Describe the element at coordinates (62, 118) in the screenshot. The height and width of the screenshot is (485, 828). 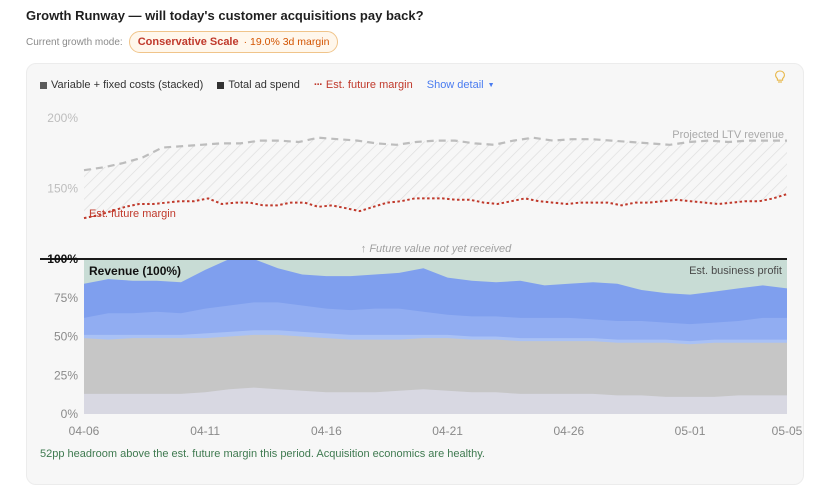
I see `y-tick-upper-1: 200%` at that location.